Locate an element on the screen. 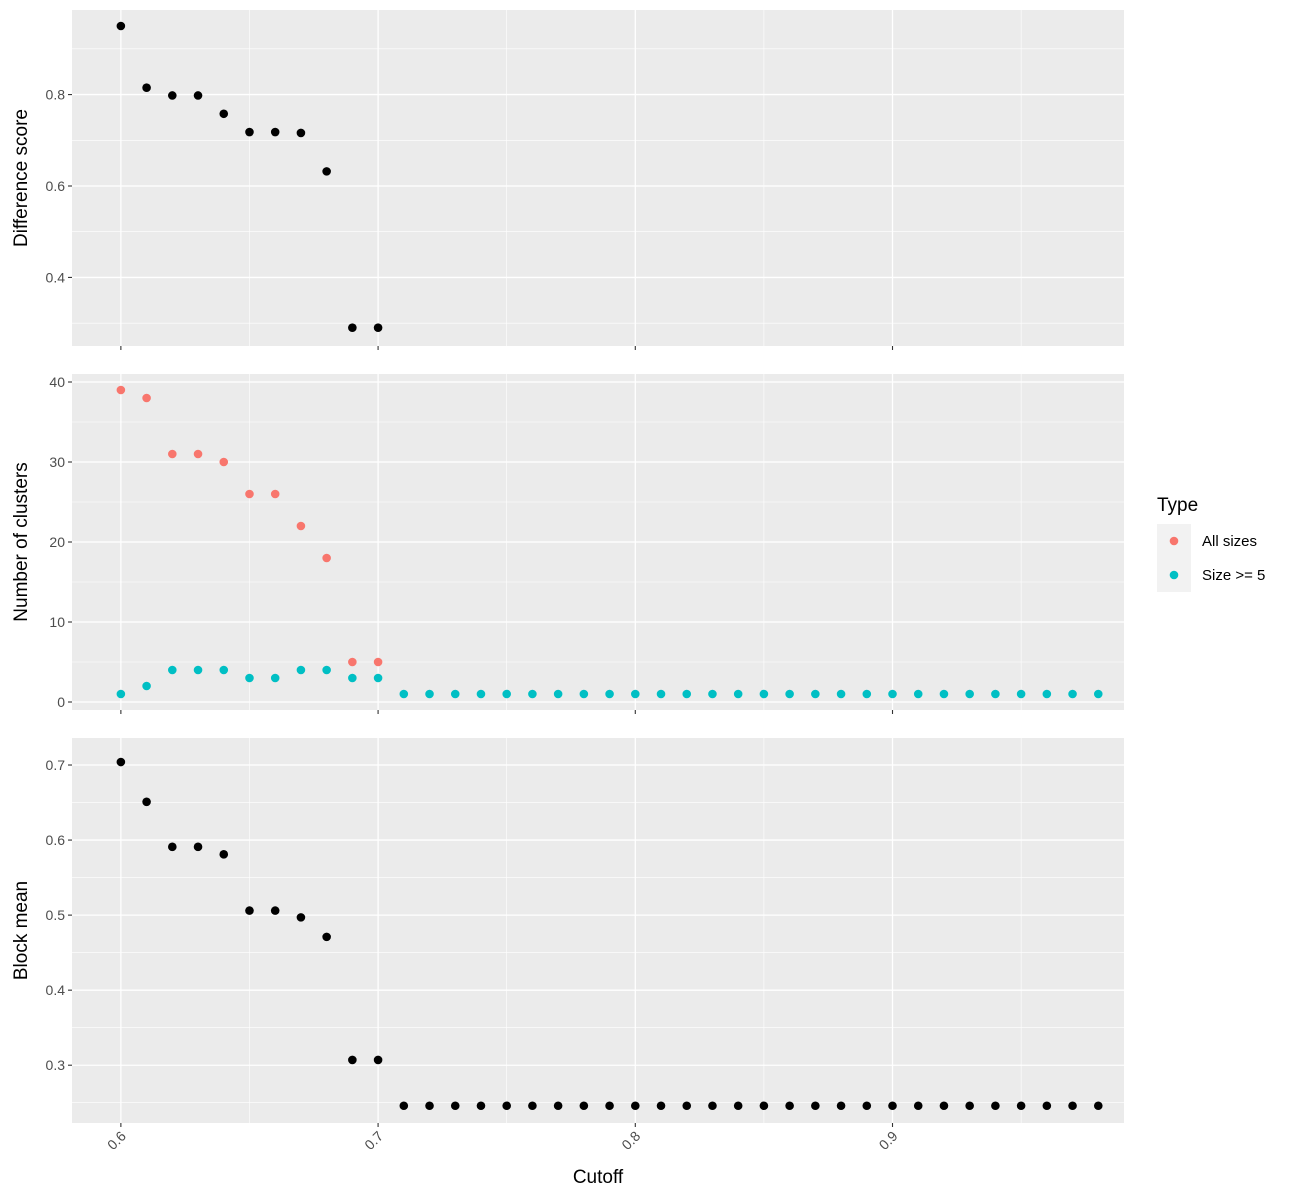 Image resolution: width=1300 pixels, height=1200 pixels. y-tick-label: 0.8 is located at coordinates (56, 95).